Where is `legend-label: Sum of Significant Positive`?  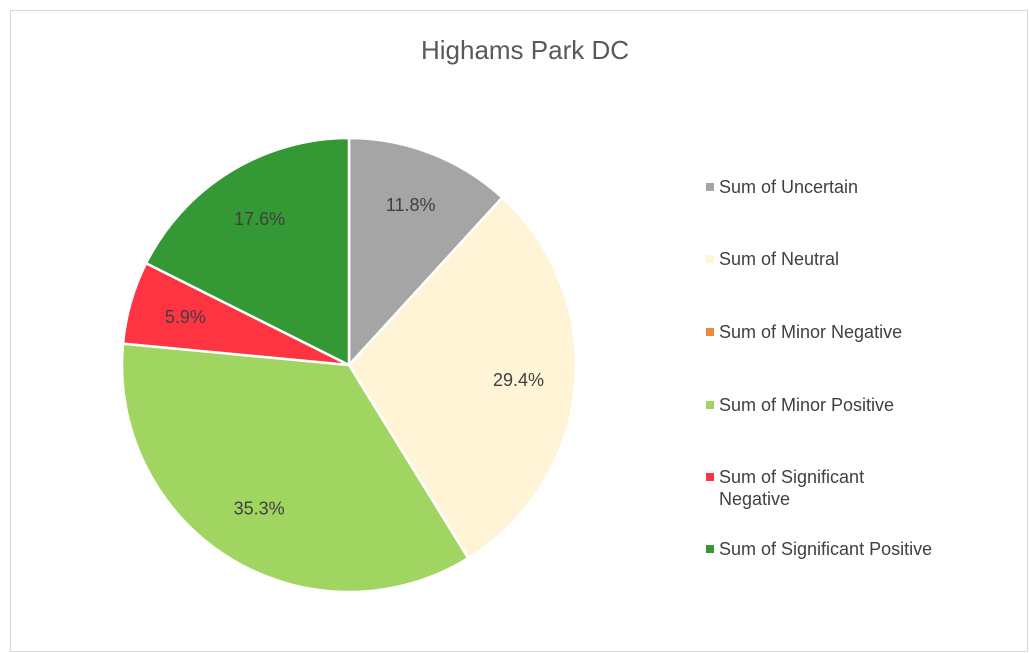 legend-label: Sum of Significant Positive is located at coordinates (826, 549).